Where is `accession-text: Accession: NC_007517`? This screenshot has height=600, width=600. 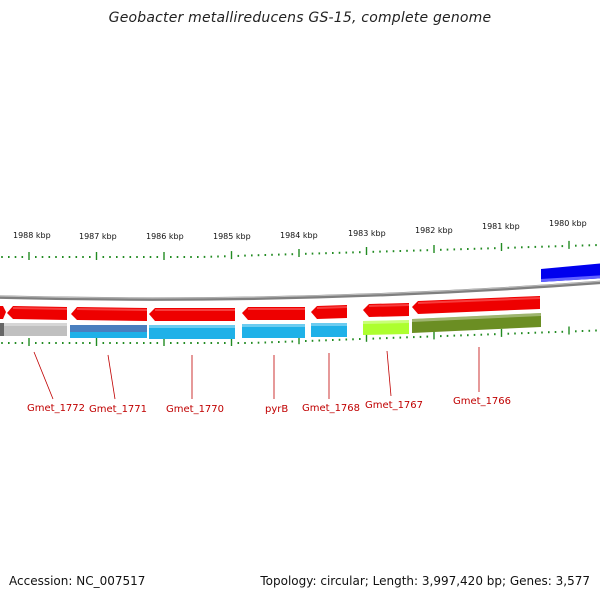
accession-text: Accession: NC_007517 is located at coordinates (77, 581).